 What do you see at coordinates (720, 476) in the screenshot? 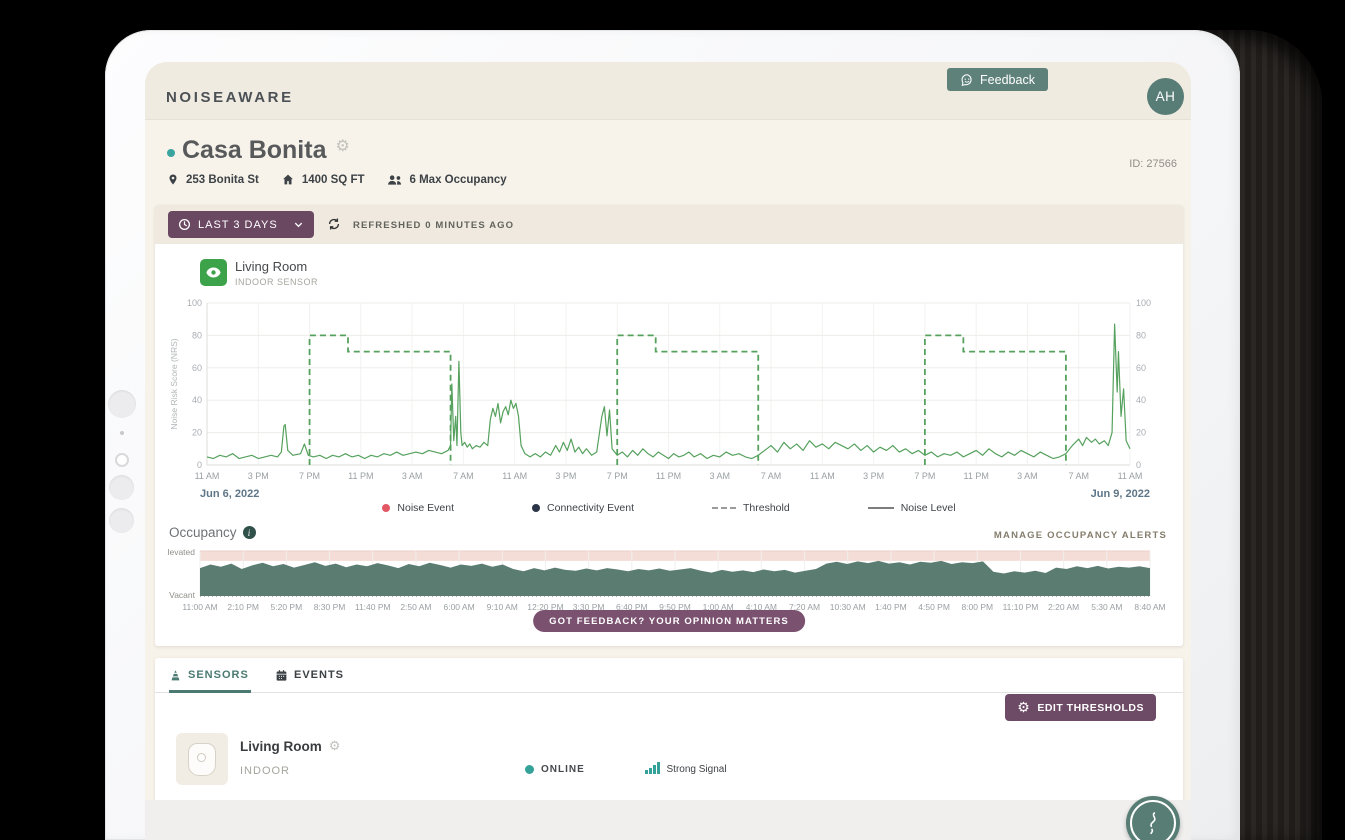
I see `svg-text: 3 AM` at bounding box center [720, 476].